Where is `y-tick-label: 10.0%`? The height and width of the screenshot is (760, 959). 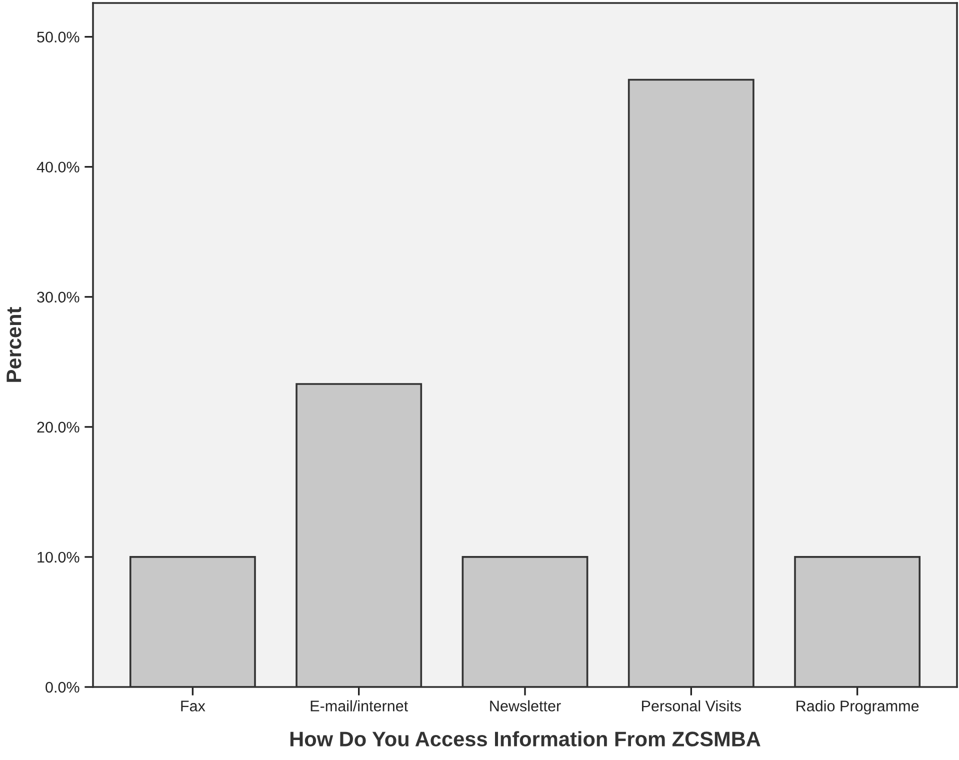 y-tick-label: 10.0% is located at coordinates (59, 557).